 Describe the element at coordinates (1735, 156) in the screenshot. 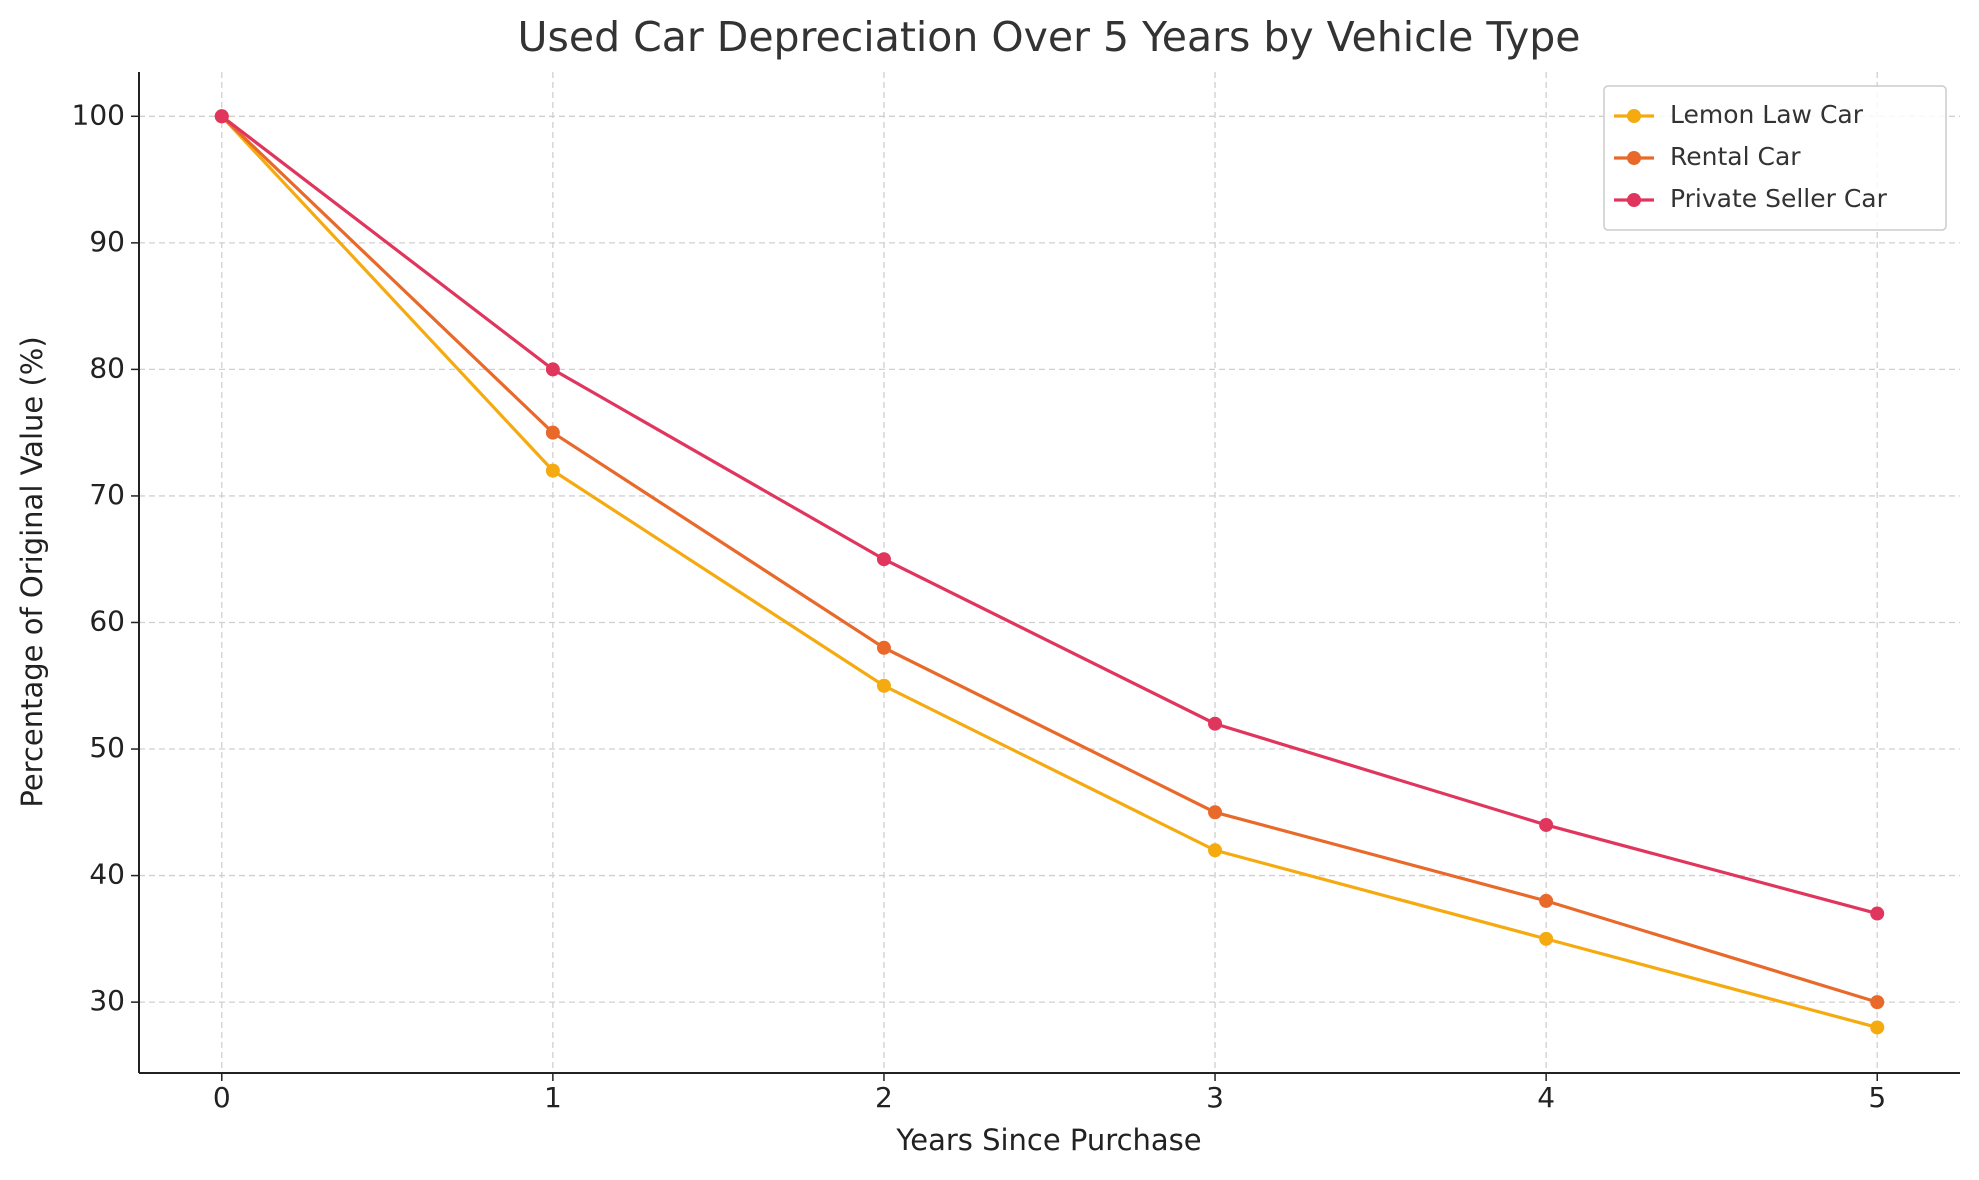

I see `legend-label: Rental Car` at that location.